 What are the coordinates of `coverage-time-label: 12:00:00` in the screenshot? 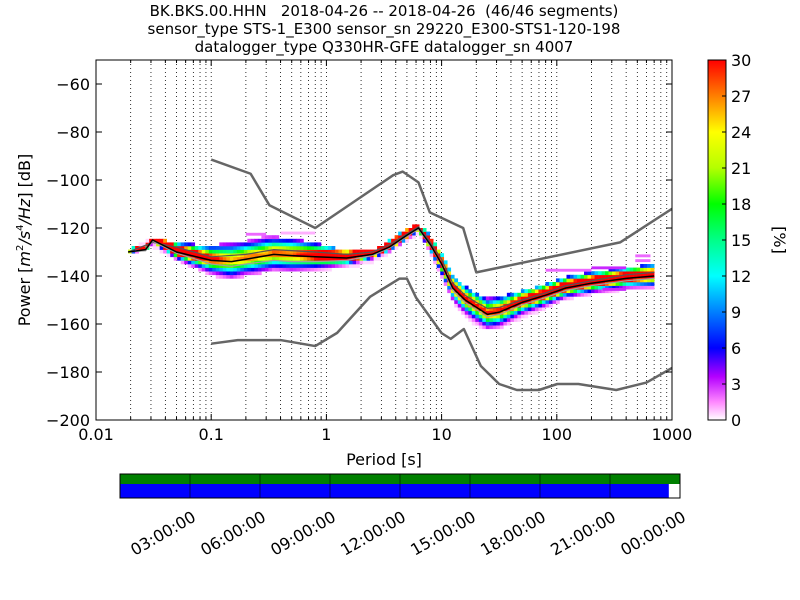 It's located at (373, 533).